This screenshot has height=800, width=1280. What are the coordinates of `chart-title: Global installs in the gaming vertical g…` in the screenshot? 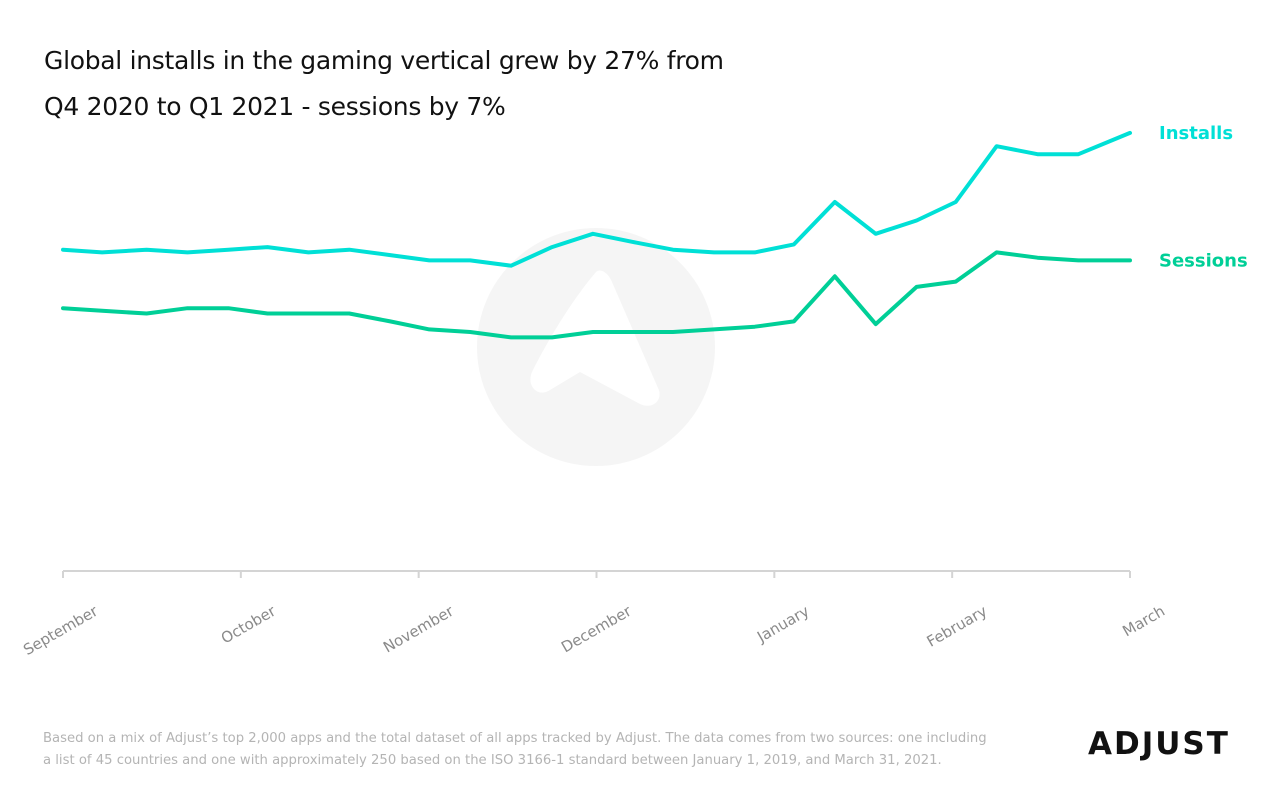 It's located at (494, 84).